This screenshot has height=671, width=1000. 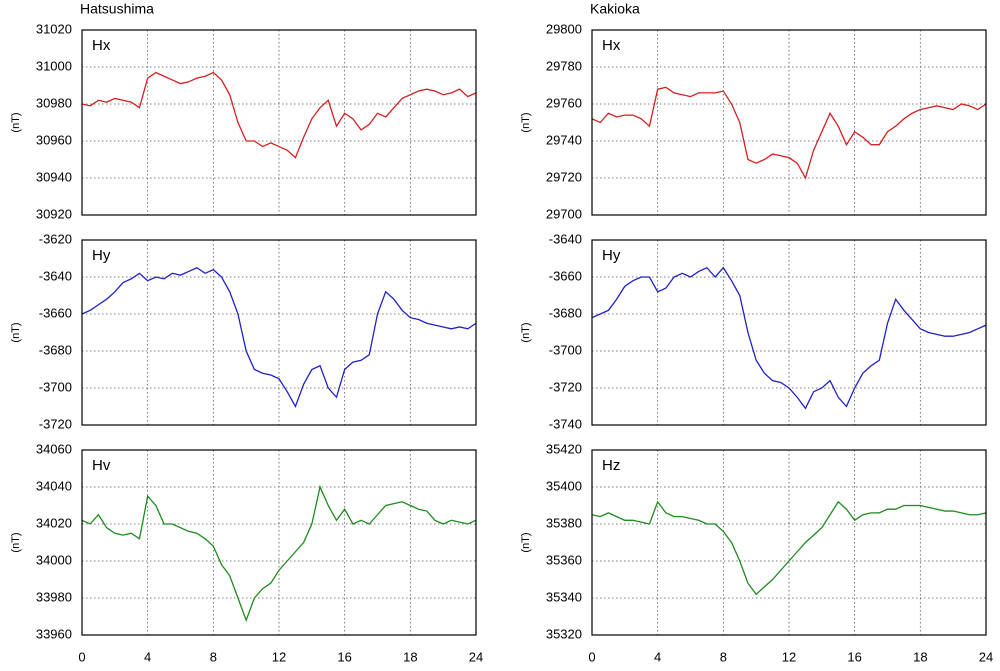 I want to click on y-tick-label: 35340, so click(x=564, y=596).